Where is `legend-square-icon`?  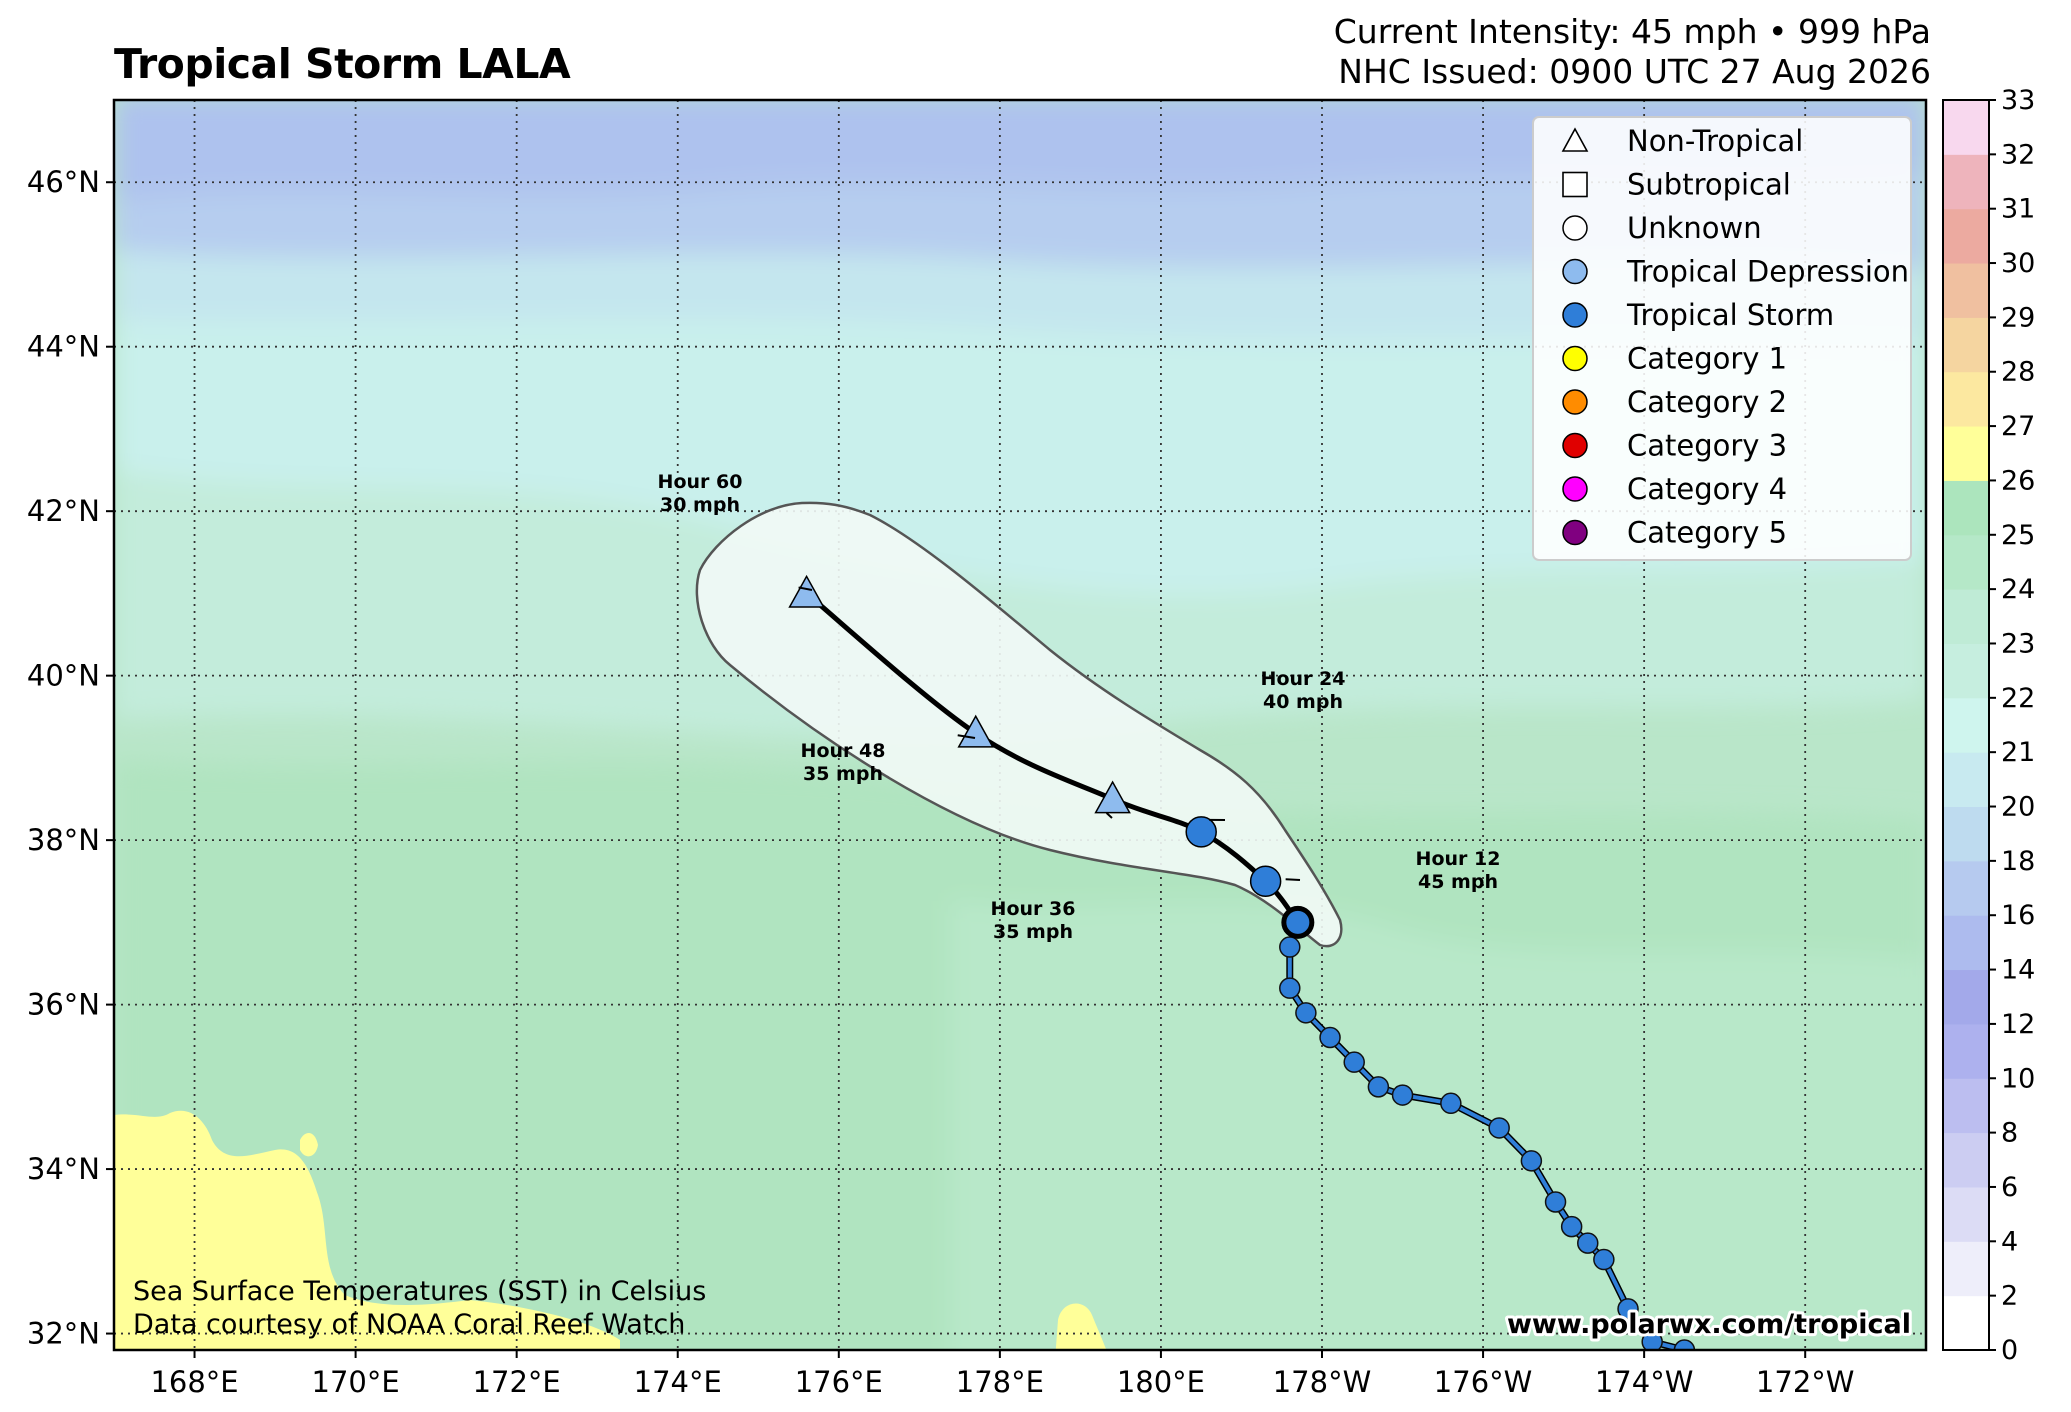
legend-square-icon is located at coordinates (1575, 184).